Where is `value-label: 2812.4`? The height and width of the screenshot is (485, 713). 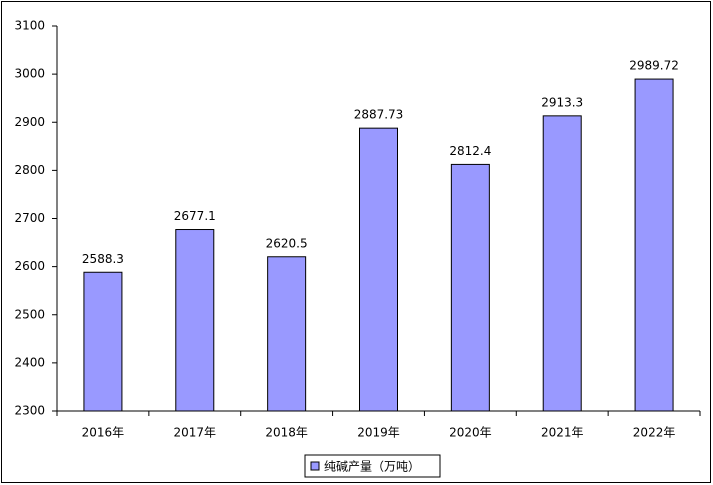 value-label: 2812.4 is located at coordinates (470, 151).